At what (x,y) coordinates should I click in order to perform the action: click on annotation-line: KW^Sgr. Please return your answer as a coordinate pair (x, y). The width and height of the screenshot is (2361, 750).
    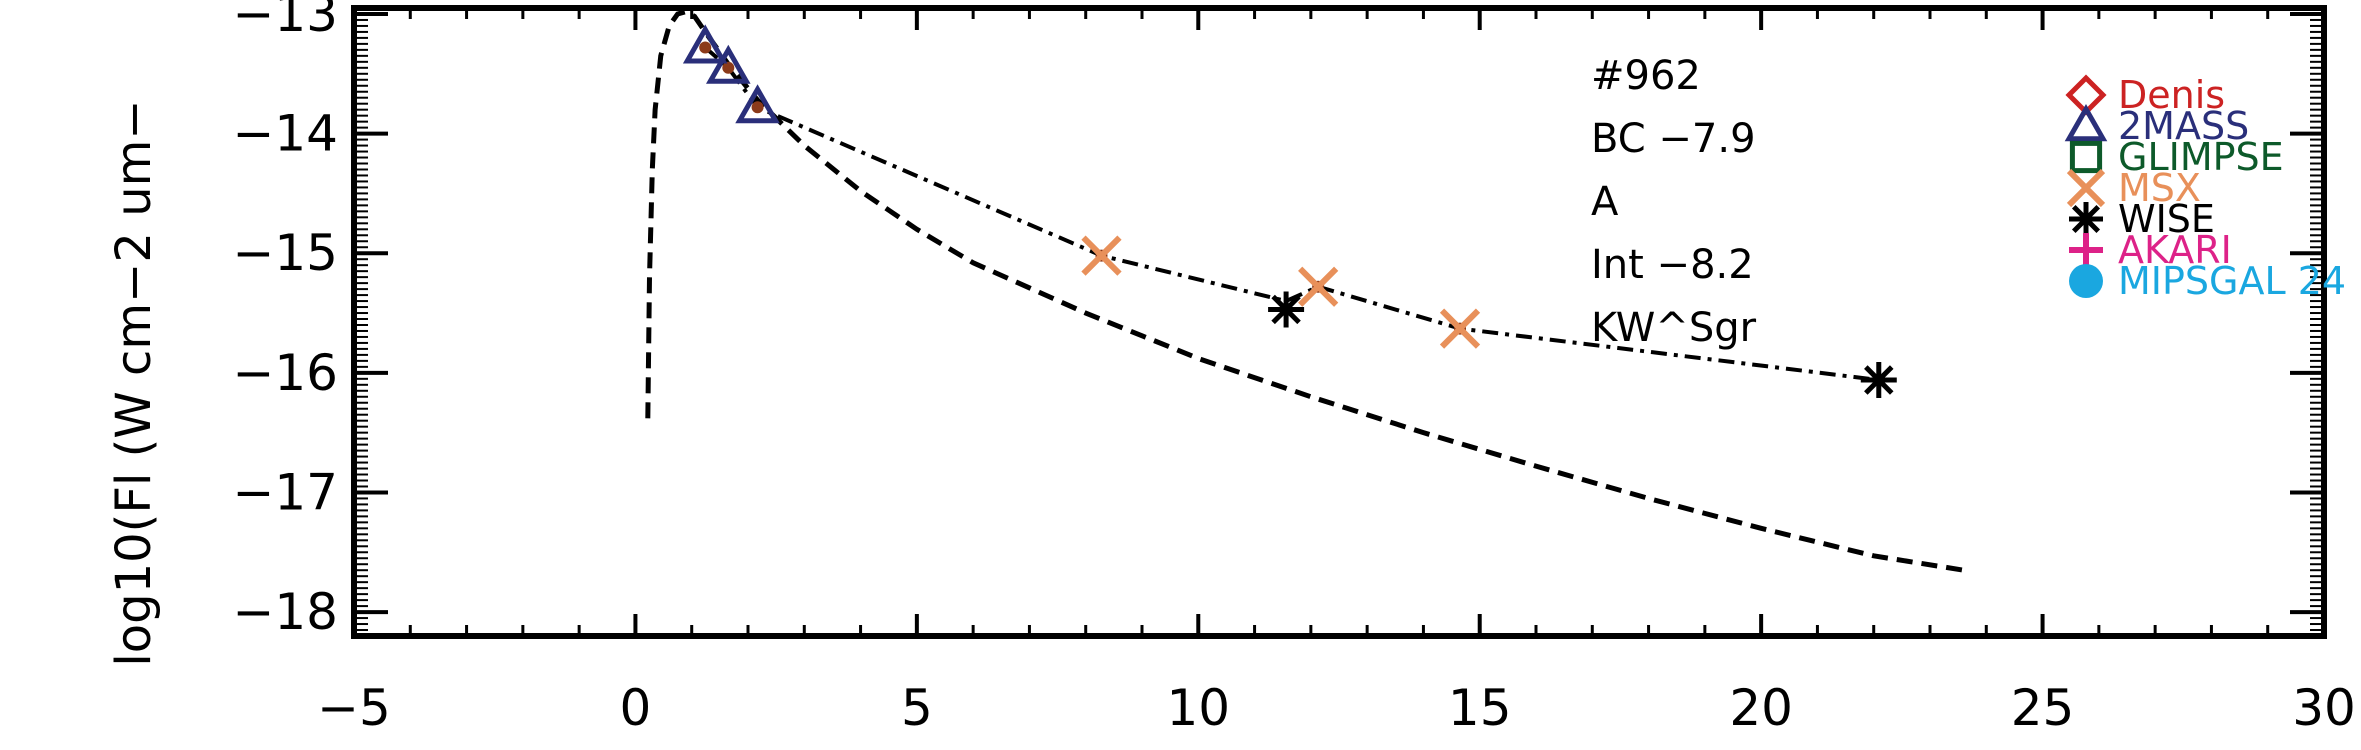
    Looking at the image, I should click on (1674, 328).